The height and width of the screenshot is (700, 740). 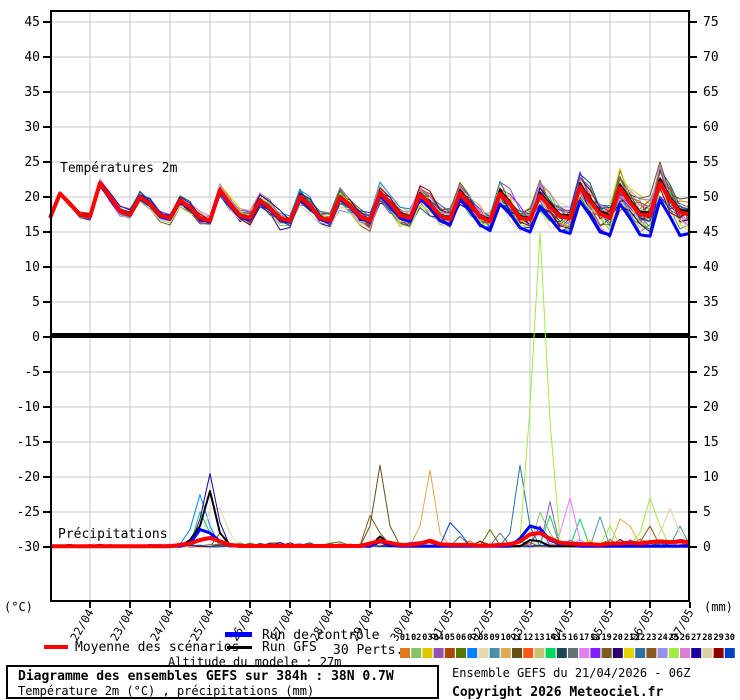 I want to click on right-axis-unit: (mm), so click(x=718, y=607).